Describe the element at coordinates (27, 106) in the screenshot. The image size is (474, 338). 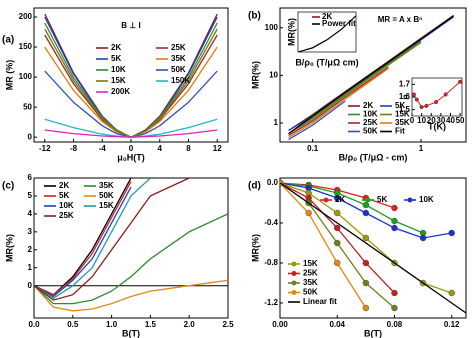
I see `y-tick-label: 50` at that location.